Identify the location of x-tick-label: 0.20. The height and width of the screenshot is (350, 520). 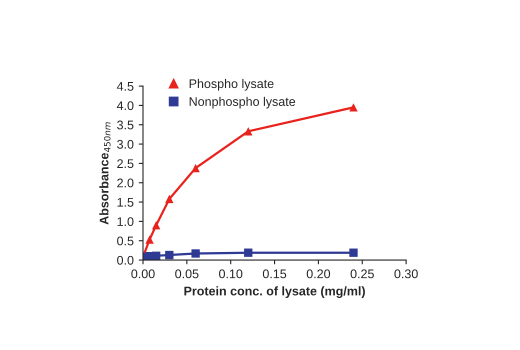
(318, 273).